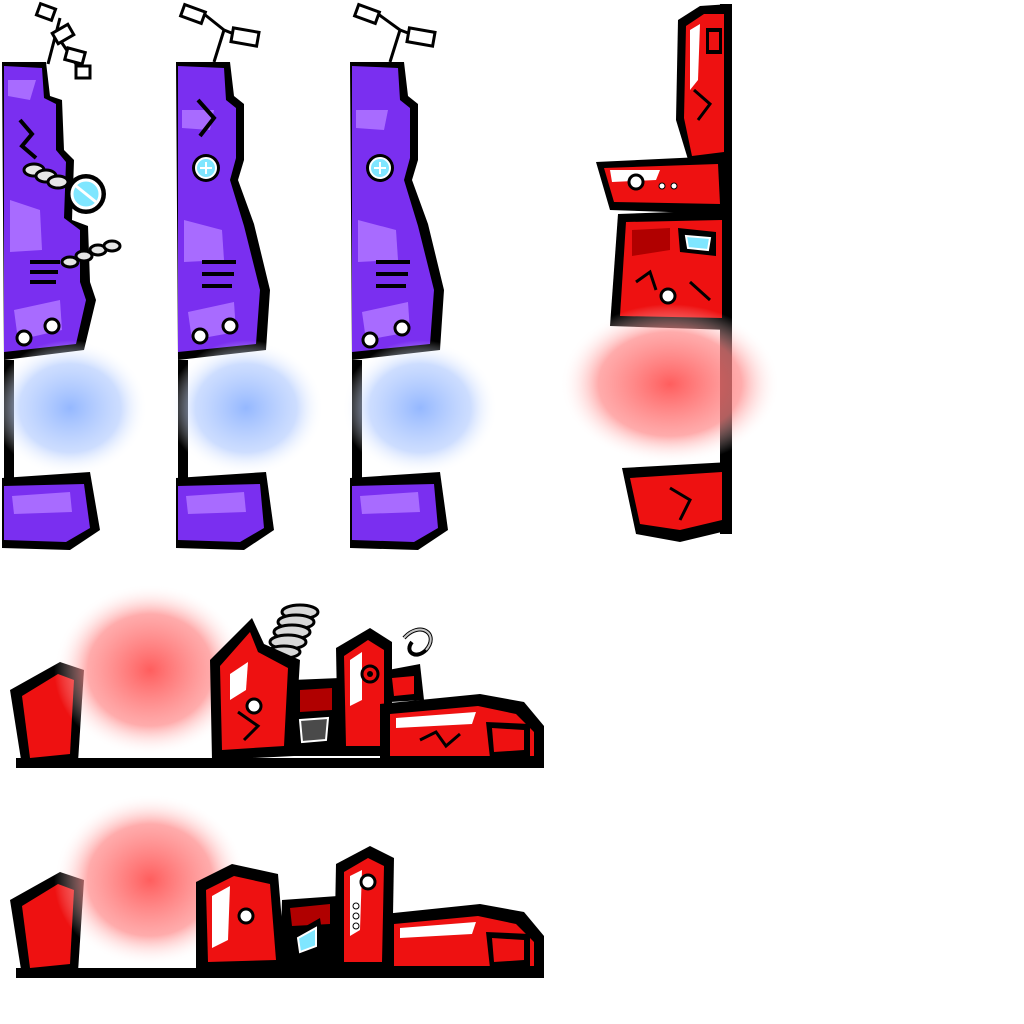 This screenshot has width=1024, height=1024. What do you see at coordinates (256, 280) in the screenshot?
I see `purple-tower-worn` at bounding box center [256, 280].